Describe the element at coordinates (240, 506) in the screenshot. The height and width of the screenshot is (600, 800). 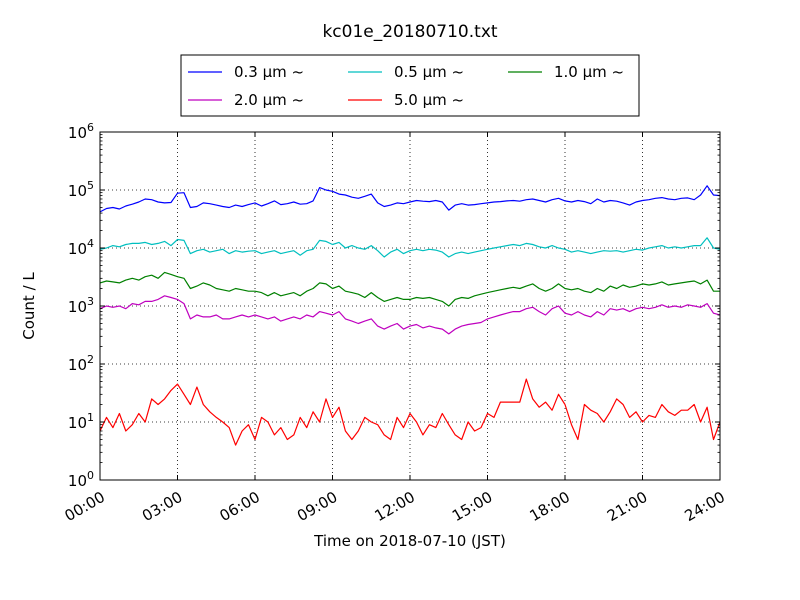
I see `x-tick-label: 06:00` at that location.